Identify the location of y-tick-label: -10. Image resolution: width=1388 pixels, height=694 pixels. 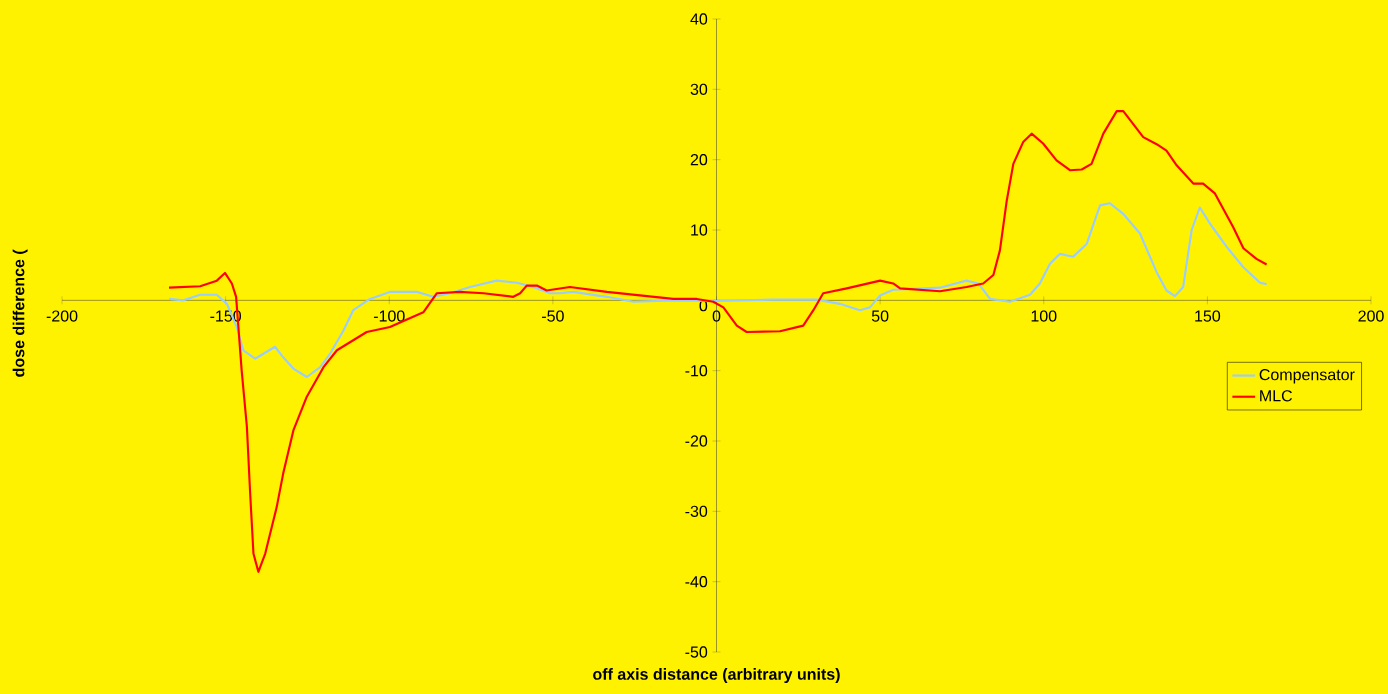
(696, 371).